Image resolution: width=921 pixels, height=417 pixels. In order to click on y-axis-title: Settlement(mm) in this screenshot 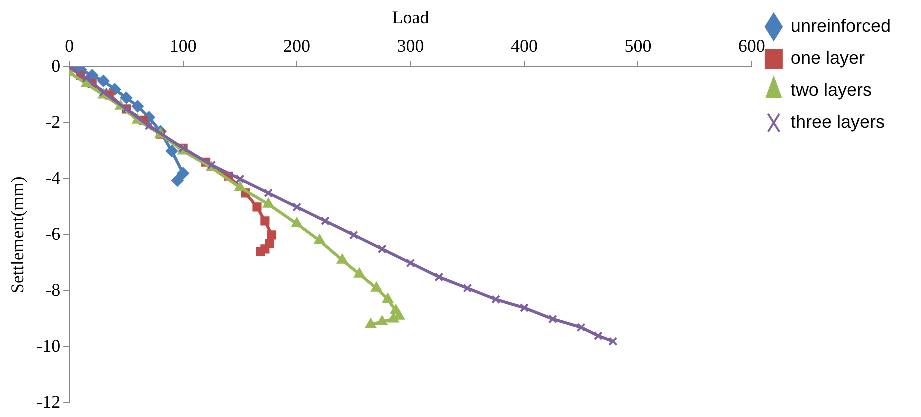, I will do `click(18, 235)`.